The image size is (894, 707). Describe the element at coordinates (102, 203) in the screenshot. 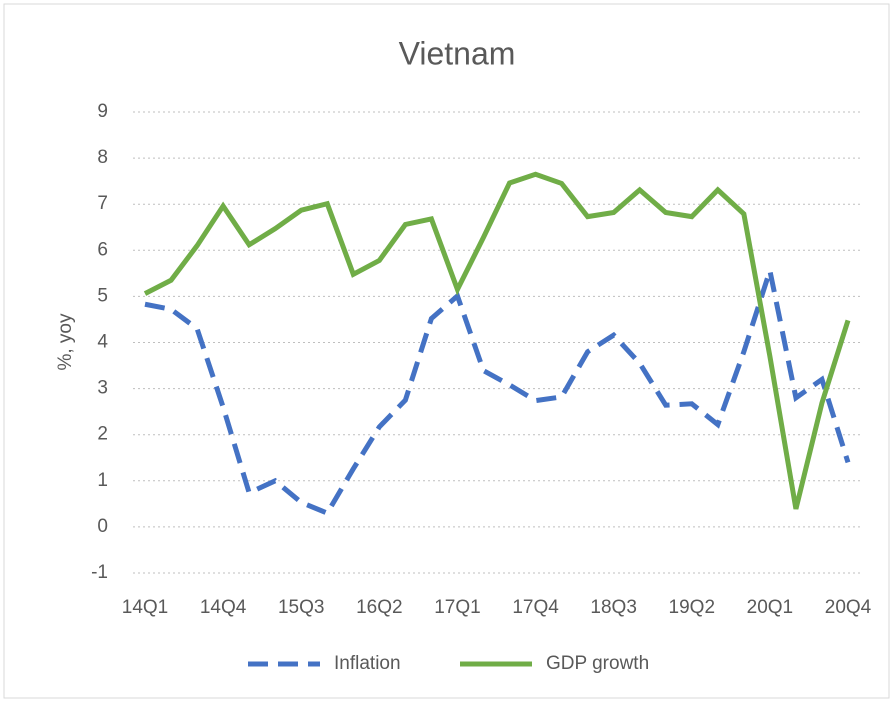

I see `y-tick-label: 7` at that location.